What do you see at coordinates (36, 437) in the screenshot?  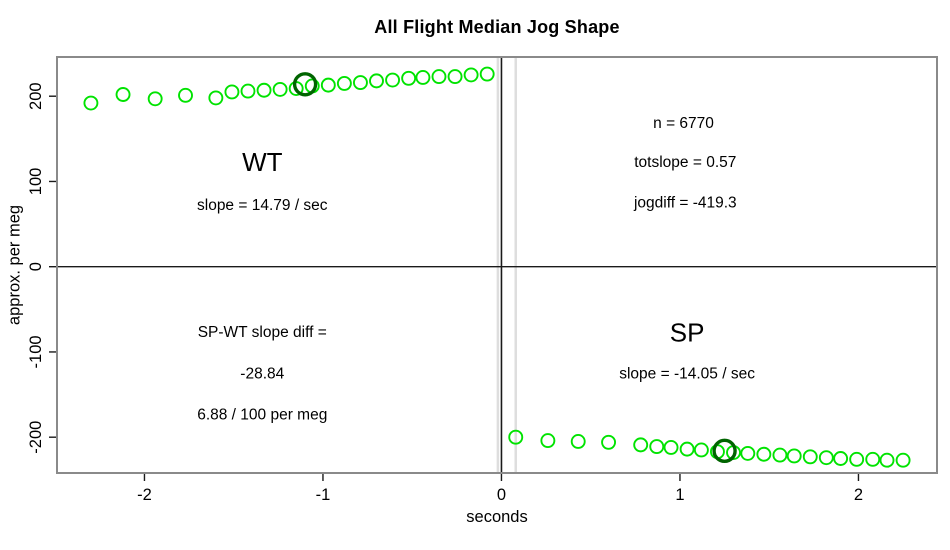 I see `y-tick-label: -200` at bounding box center [36, 437].